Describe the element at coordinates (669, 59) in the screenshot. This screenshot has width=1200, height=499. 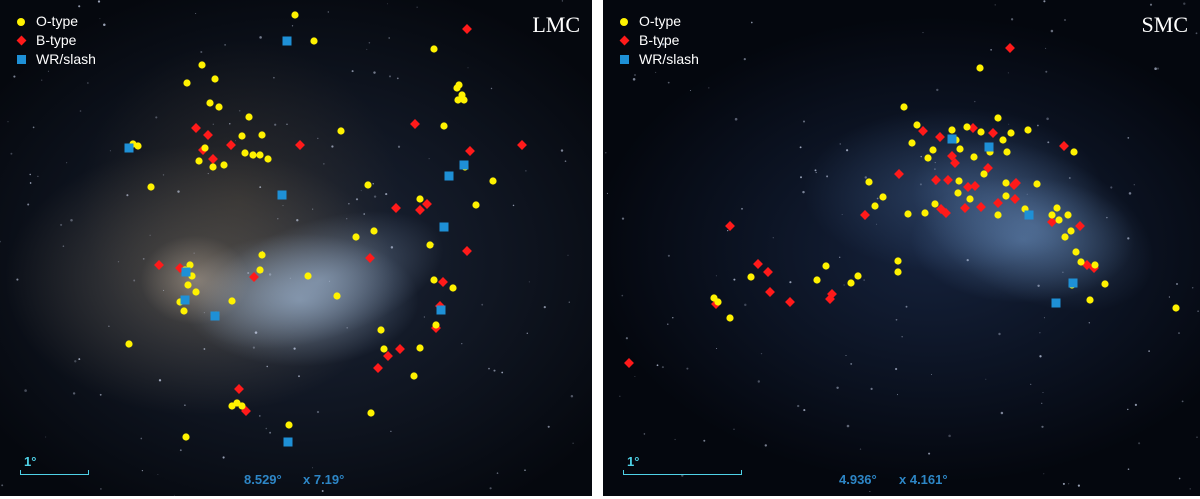
I see `legend-wr-label: WR/slash` at that location.